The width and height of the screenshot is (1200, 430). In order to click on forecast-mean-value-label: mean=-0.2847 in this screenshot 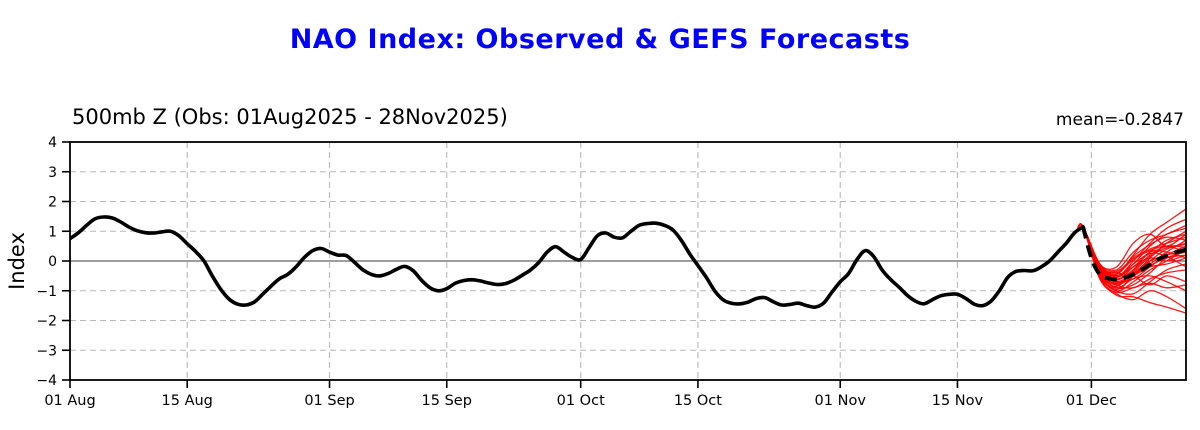, I will do `click(1119, 120)`.